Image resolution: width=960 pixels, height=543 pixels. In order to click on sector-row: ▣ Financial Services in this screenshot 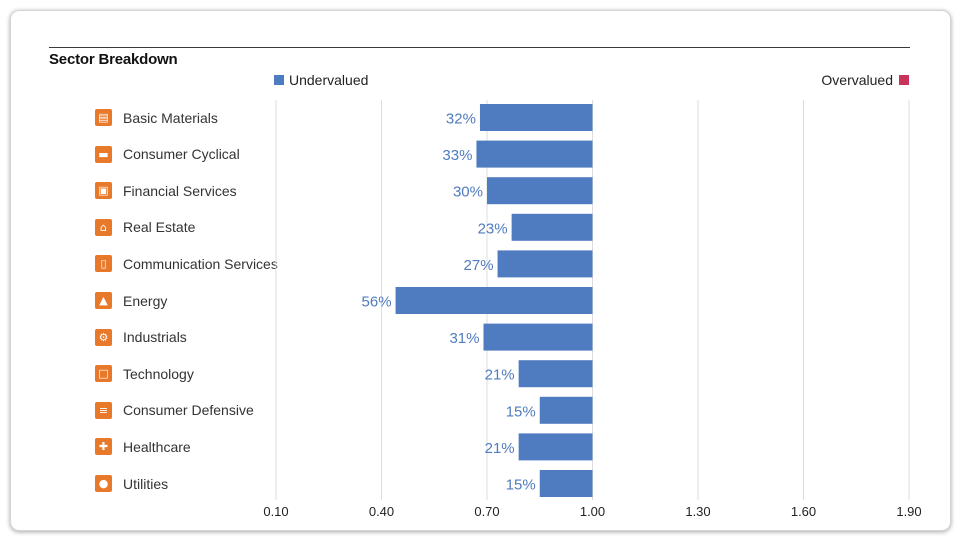, I will do `click(166, 191)`.